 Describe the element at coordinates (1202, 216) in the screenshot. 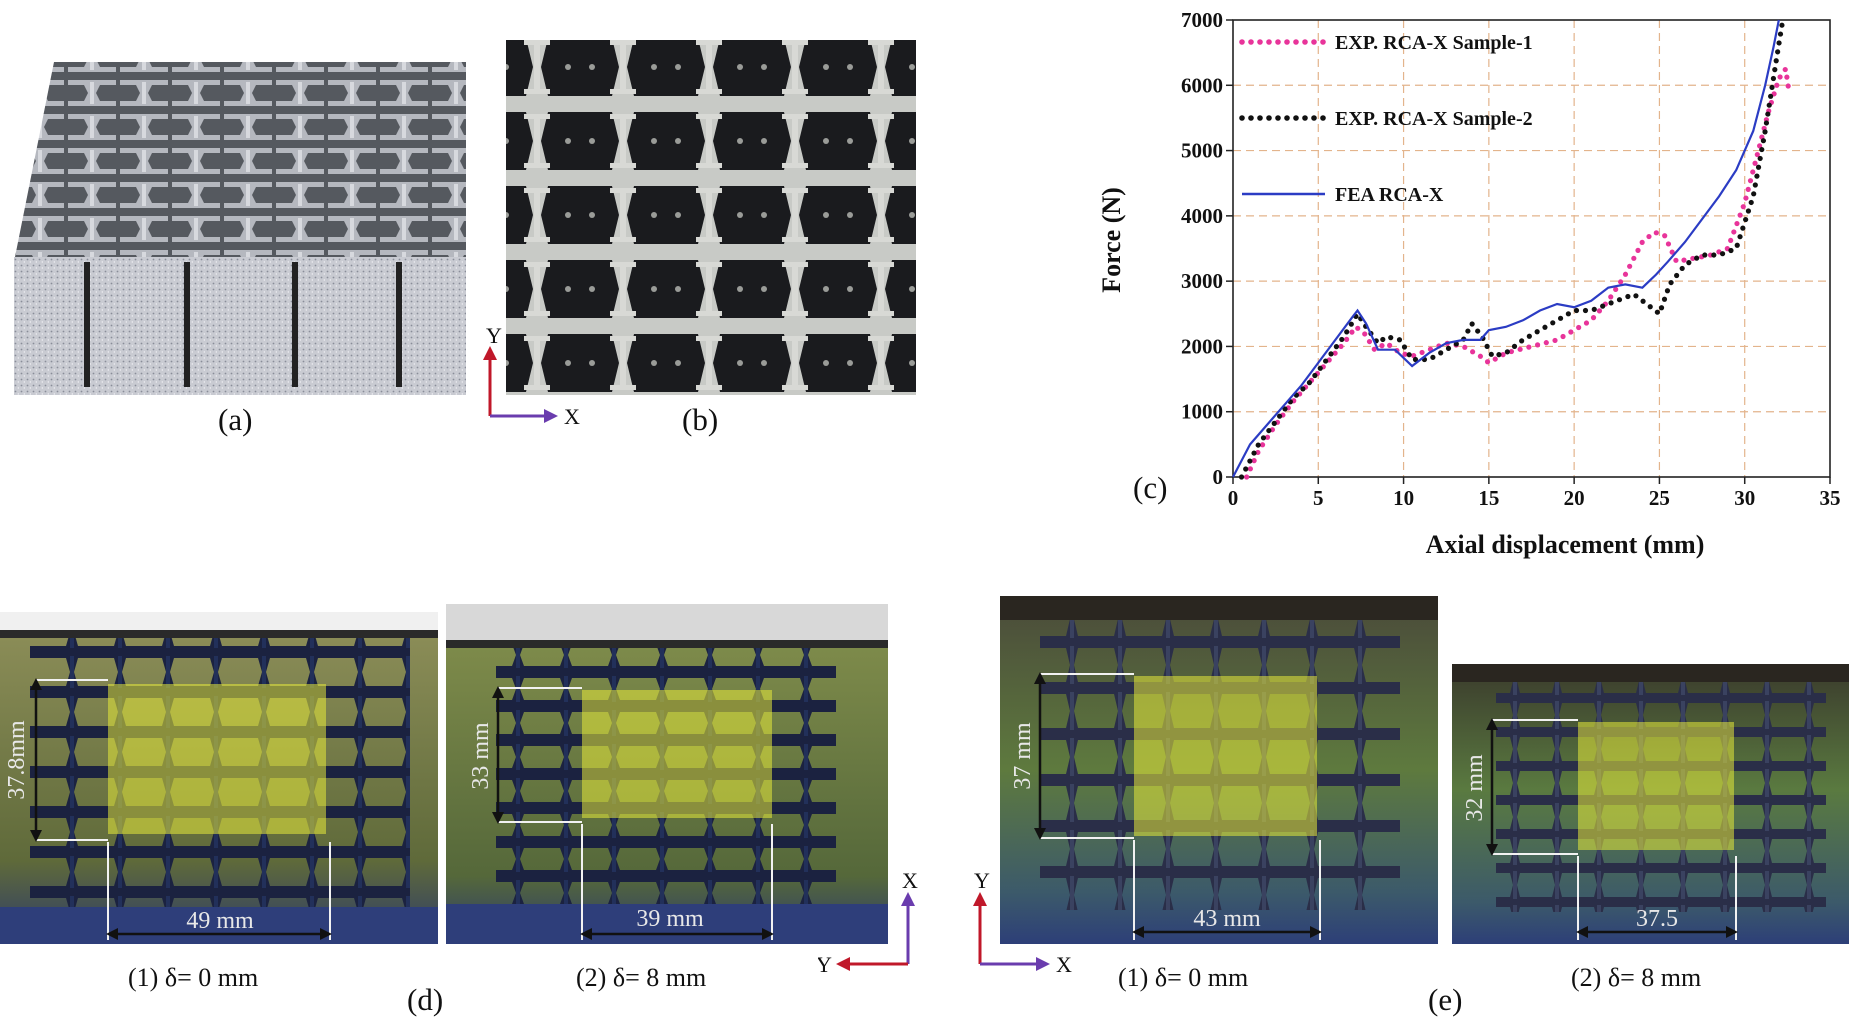

I see `y-tick-label: 4000` at that location.